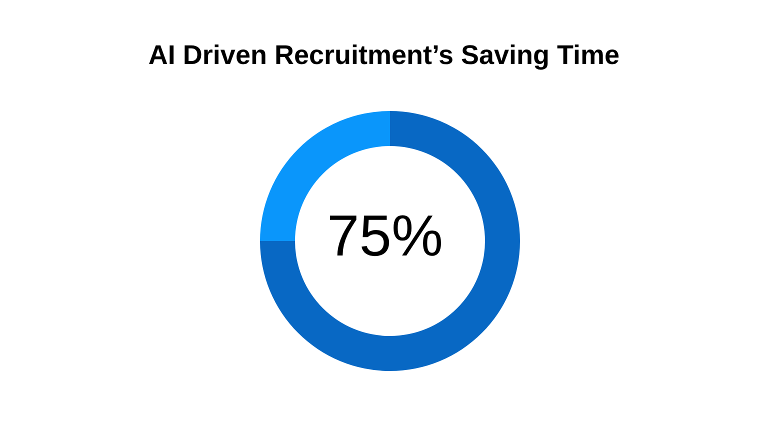 The height and width of the screenshot is (432, 768). Describe the element at coordinates (384, 55) in the screenshot. I see `chart-title: AI Driven Recruitment’s Saving Time` at that location.